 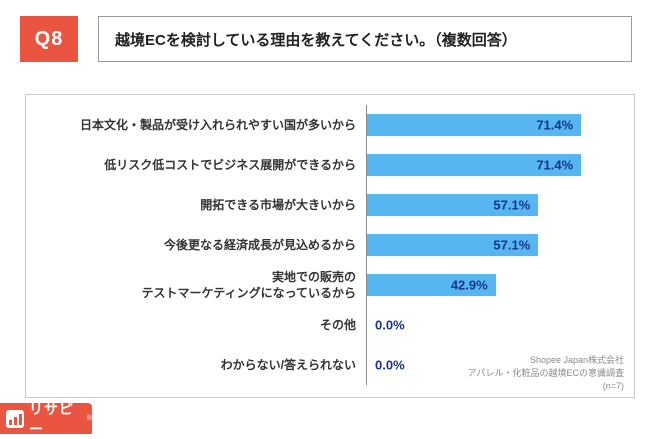 I want to click on chart-row: 今後更なる経済成長が見込めるから 57.1%, so click(x=330, y=245).